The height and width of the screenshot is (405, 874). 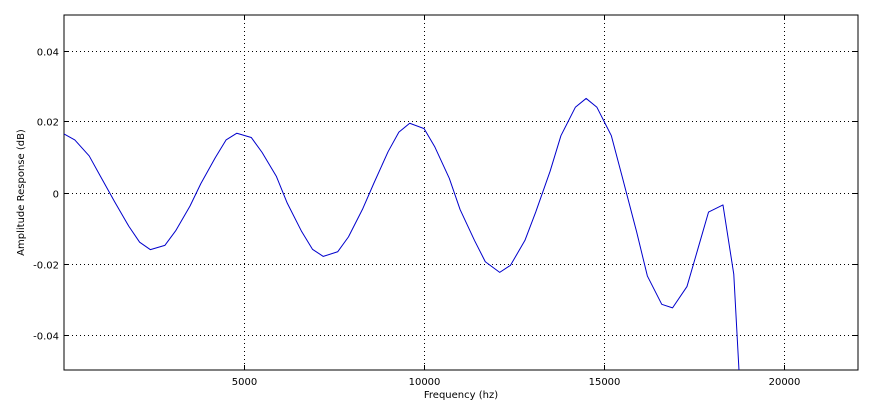 What do you see at coordinates (605, 382) in the screenshot?
I see `x-tick-label: 15000` at bounding box center [605, 382].